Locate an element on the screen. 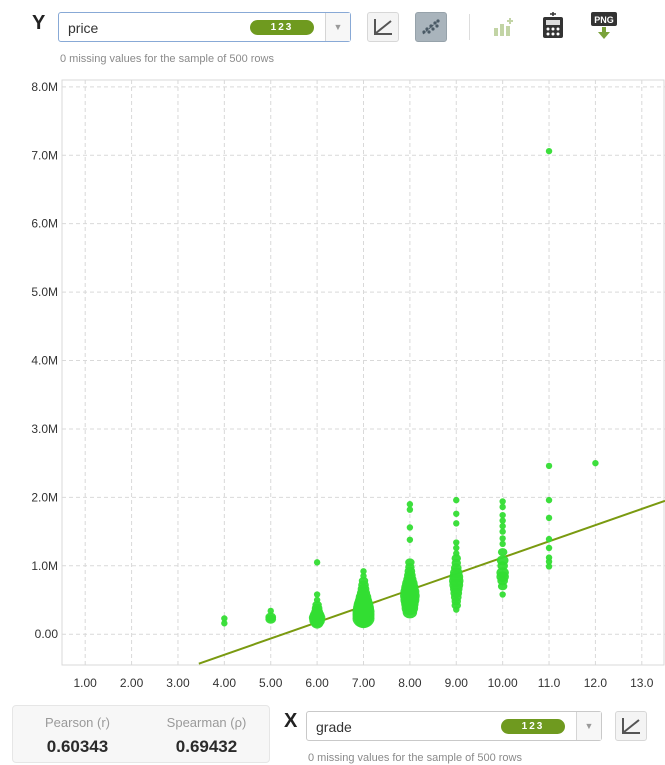  scatter-toggle-button is located at coordinates (431, 27).